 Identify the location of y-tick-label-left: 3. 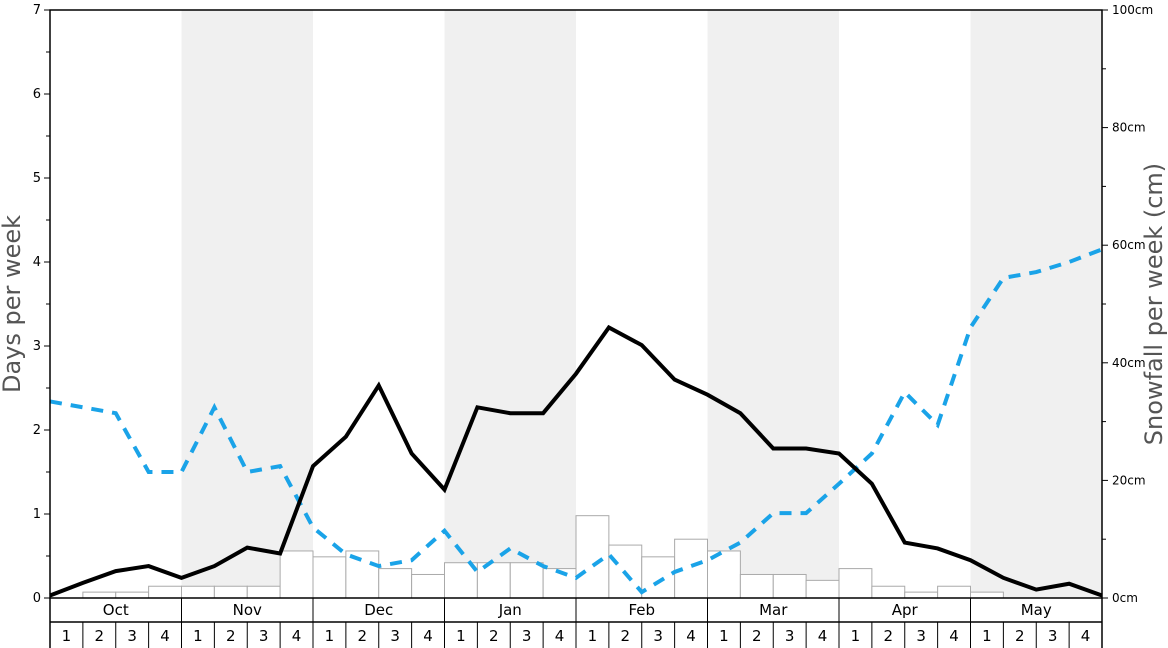
(37, 346).